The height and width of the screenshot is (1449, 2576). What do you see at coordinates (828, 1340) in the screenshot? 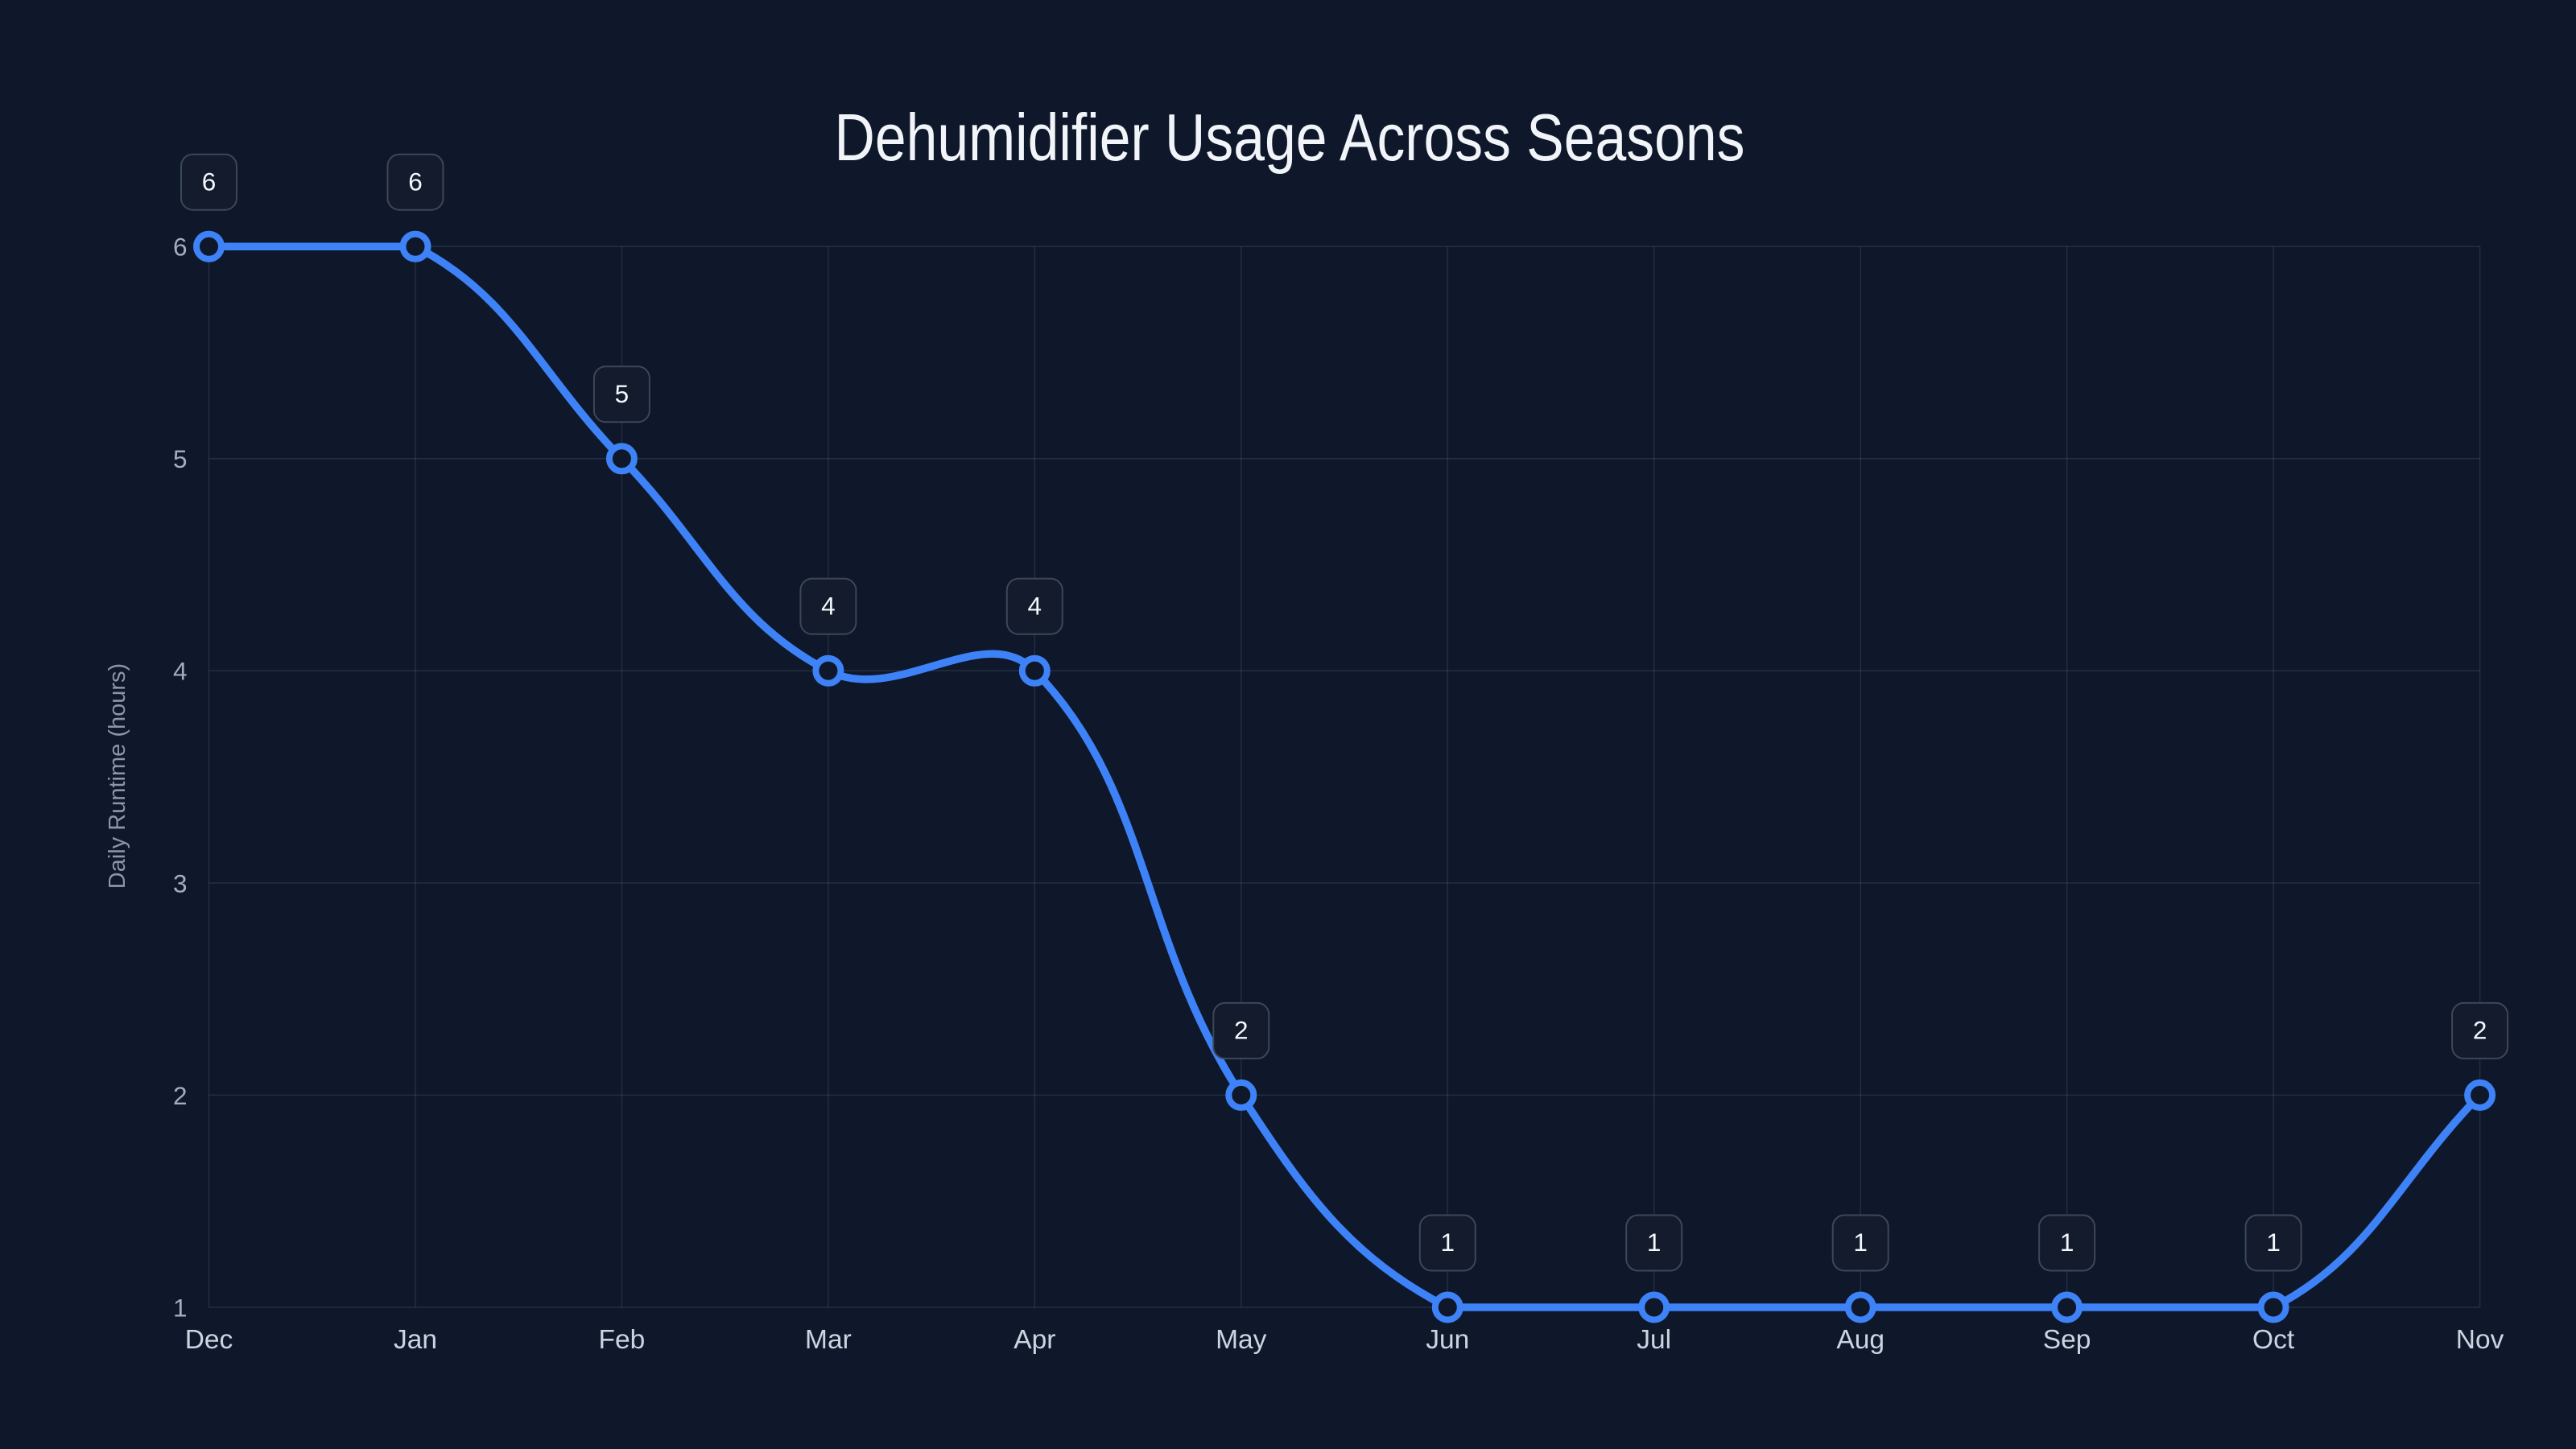
I see `svg-text: Mar` at bounding box center [828, 1340].